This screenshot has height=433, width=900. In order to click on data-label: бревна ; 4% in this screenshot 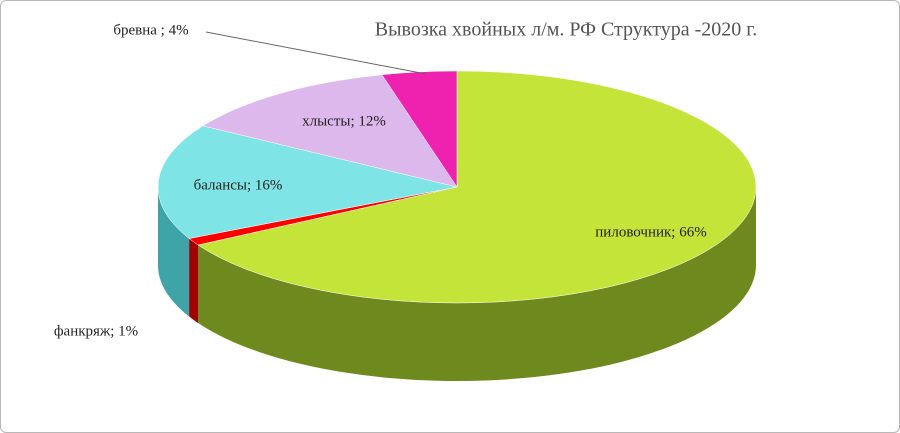, I will do `click(150, 30)`.